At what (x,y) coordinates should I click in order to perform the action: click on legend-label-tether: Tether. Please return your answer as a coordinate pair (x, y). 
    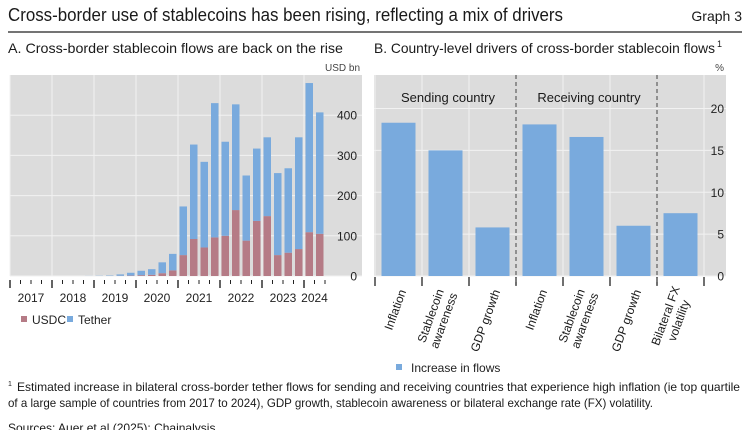
    Looking at the image, I should click on (94, 320).